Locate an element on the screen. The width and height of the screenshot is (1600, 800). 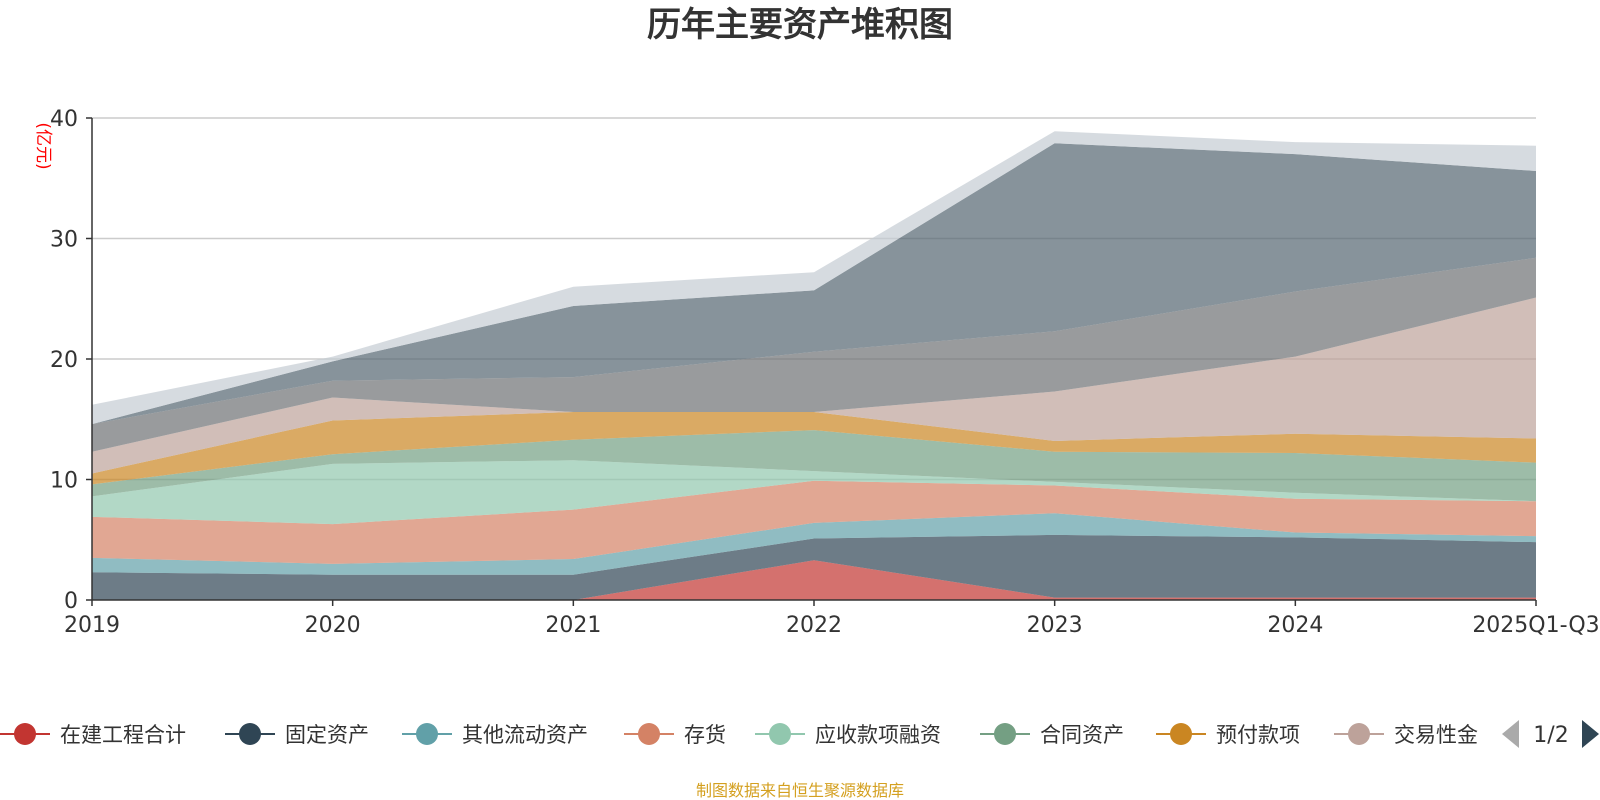
legend-prev-page-button is located at coordinates (1510, 734).